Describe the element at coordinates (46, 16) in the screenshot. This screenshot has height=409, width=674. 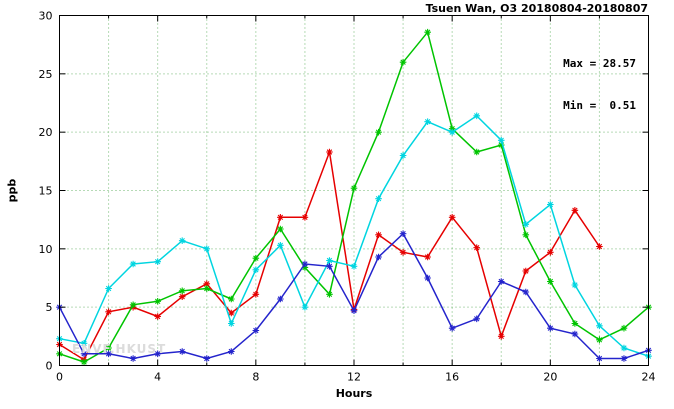
I see `y-tick-label: 30` at that location.